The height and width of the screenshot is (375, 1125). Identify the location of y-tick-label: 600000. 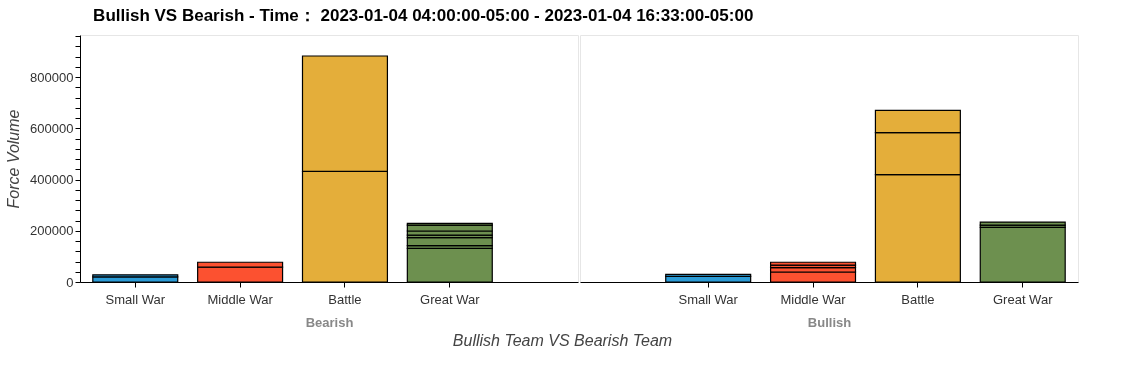
(52, 128).